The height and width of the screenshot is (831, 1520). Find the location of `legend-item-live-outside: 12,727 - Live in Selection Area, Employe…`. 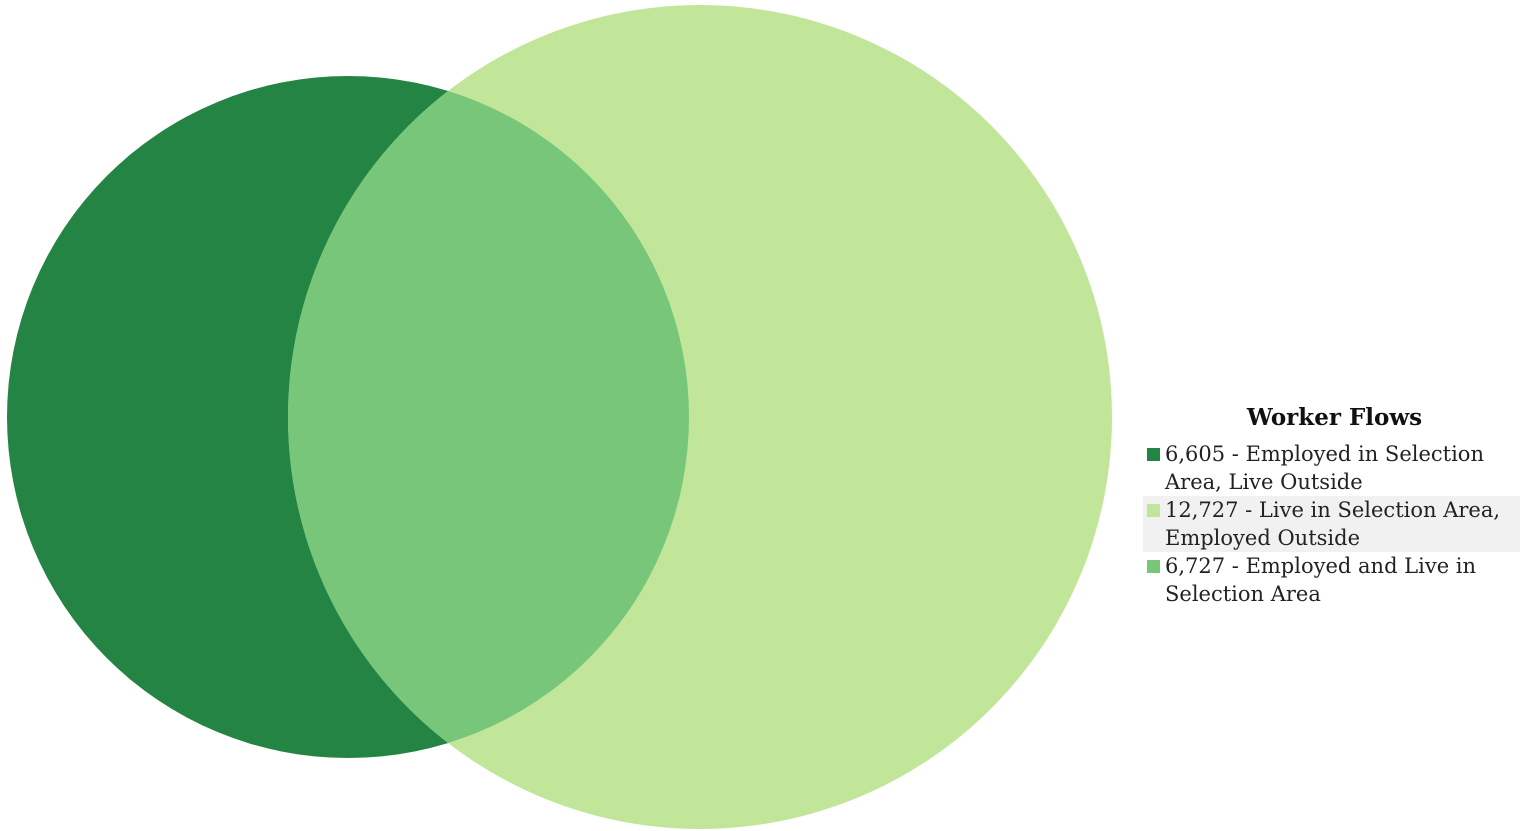

legend-item-live-outside: 12,727 - Live in Selection Area, Employe… is located at coordinates (1331, 524).